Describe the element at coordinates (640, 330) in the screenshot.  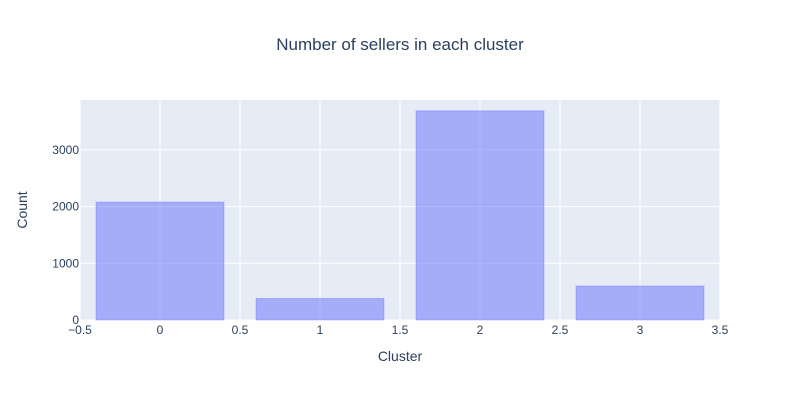
I see `x-tick-label: 3` at that location.